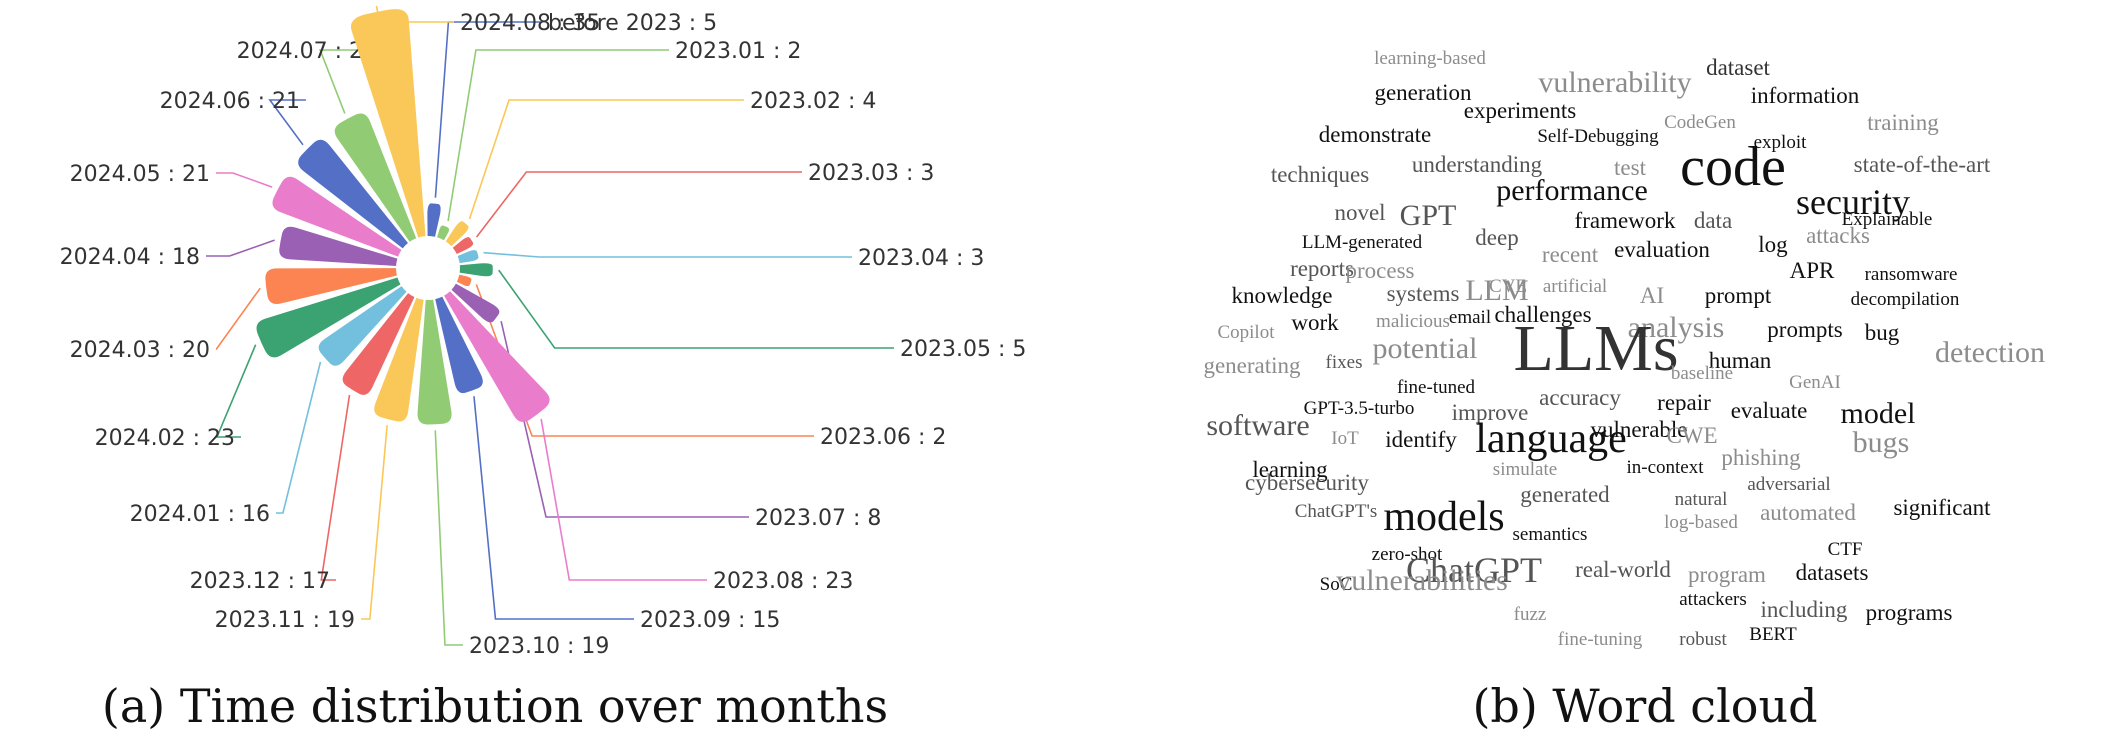 The image size is (2102, 740). What do you see at coordinates (1804, 609) in the screenshot?
I see `word-cloud-word: including` at bounding box center [1804, 609].